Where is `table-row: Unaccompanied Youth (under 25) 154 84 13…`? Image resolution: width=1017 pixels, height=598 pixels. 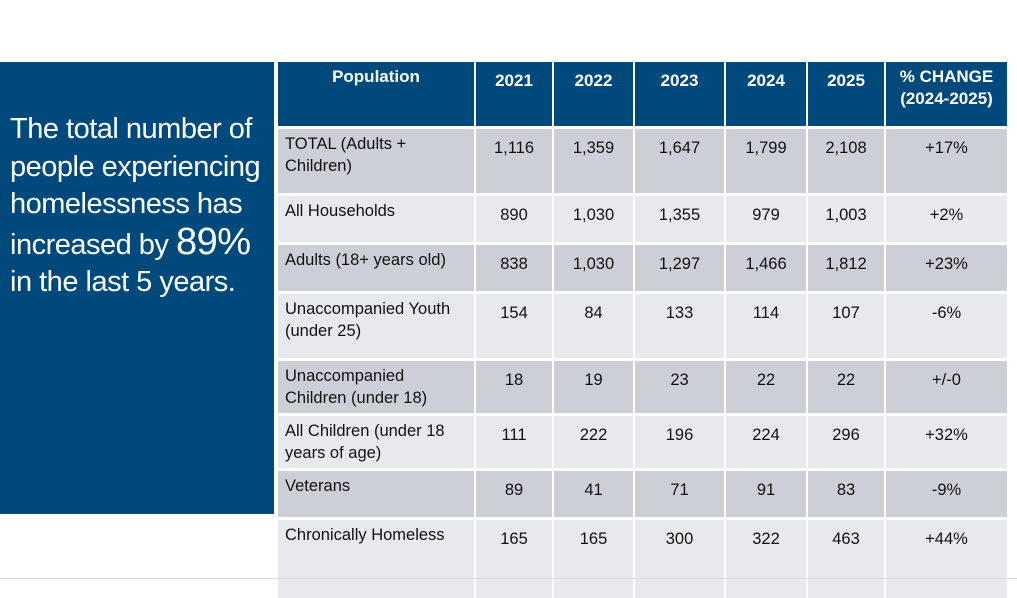
table-row: Unaccompanied Youth (under 25) 154 84 13… is located at coordinates (642, 326).